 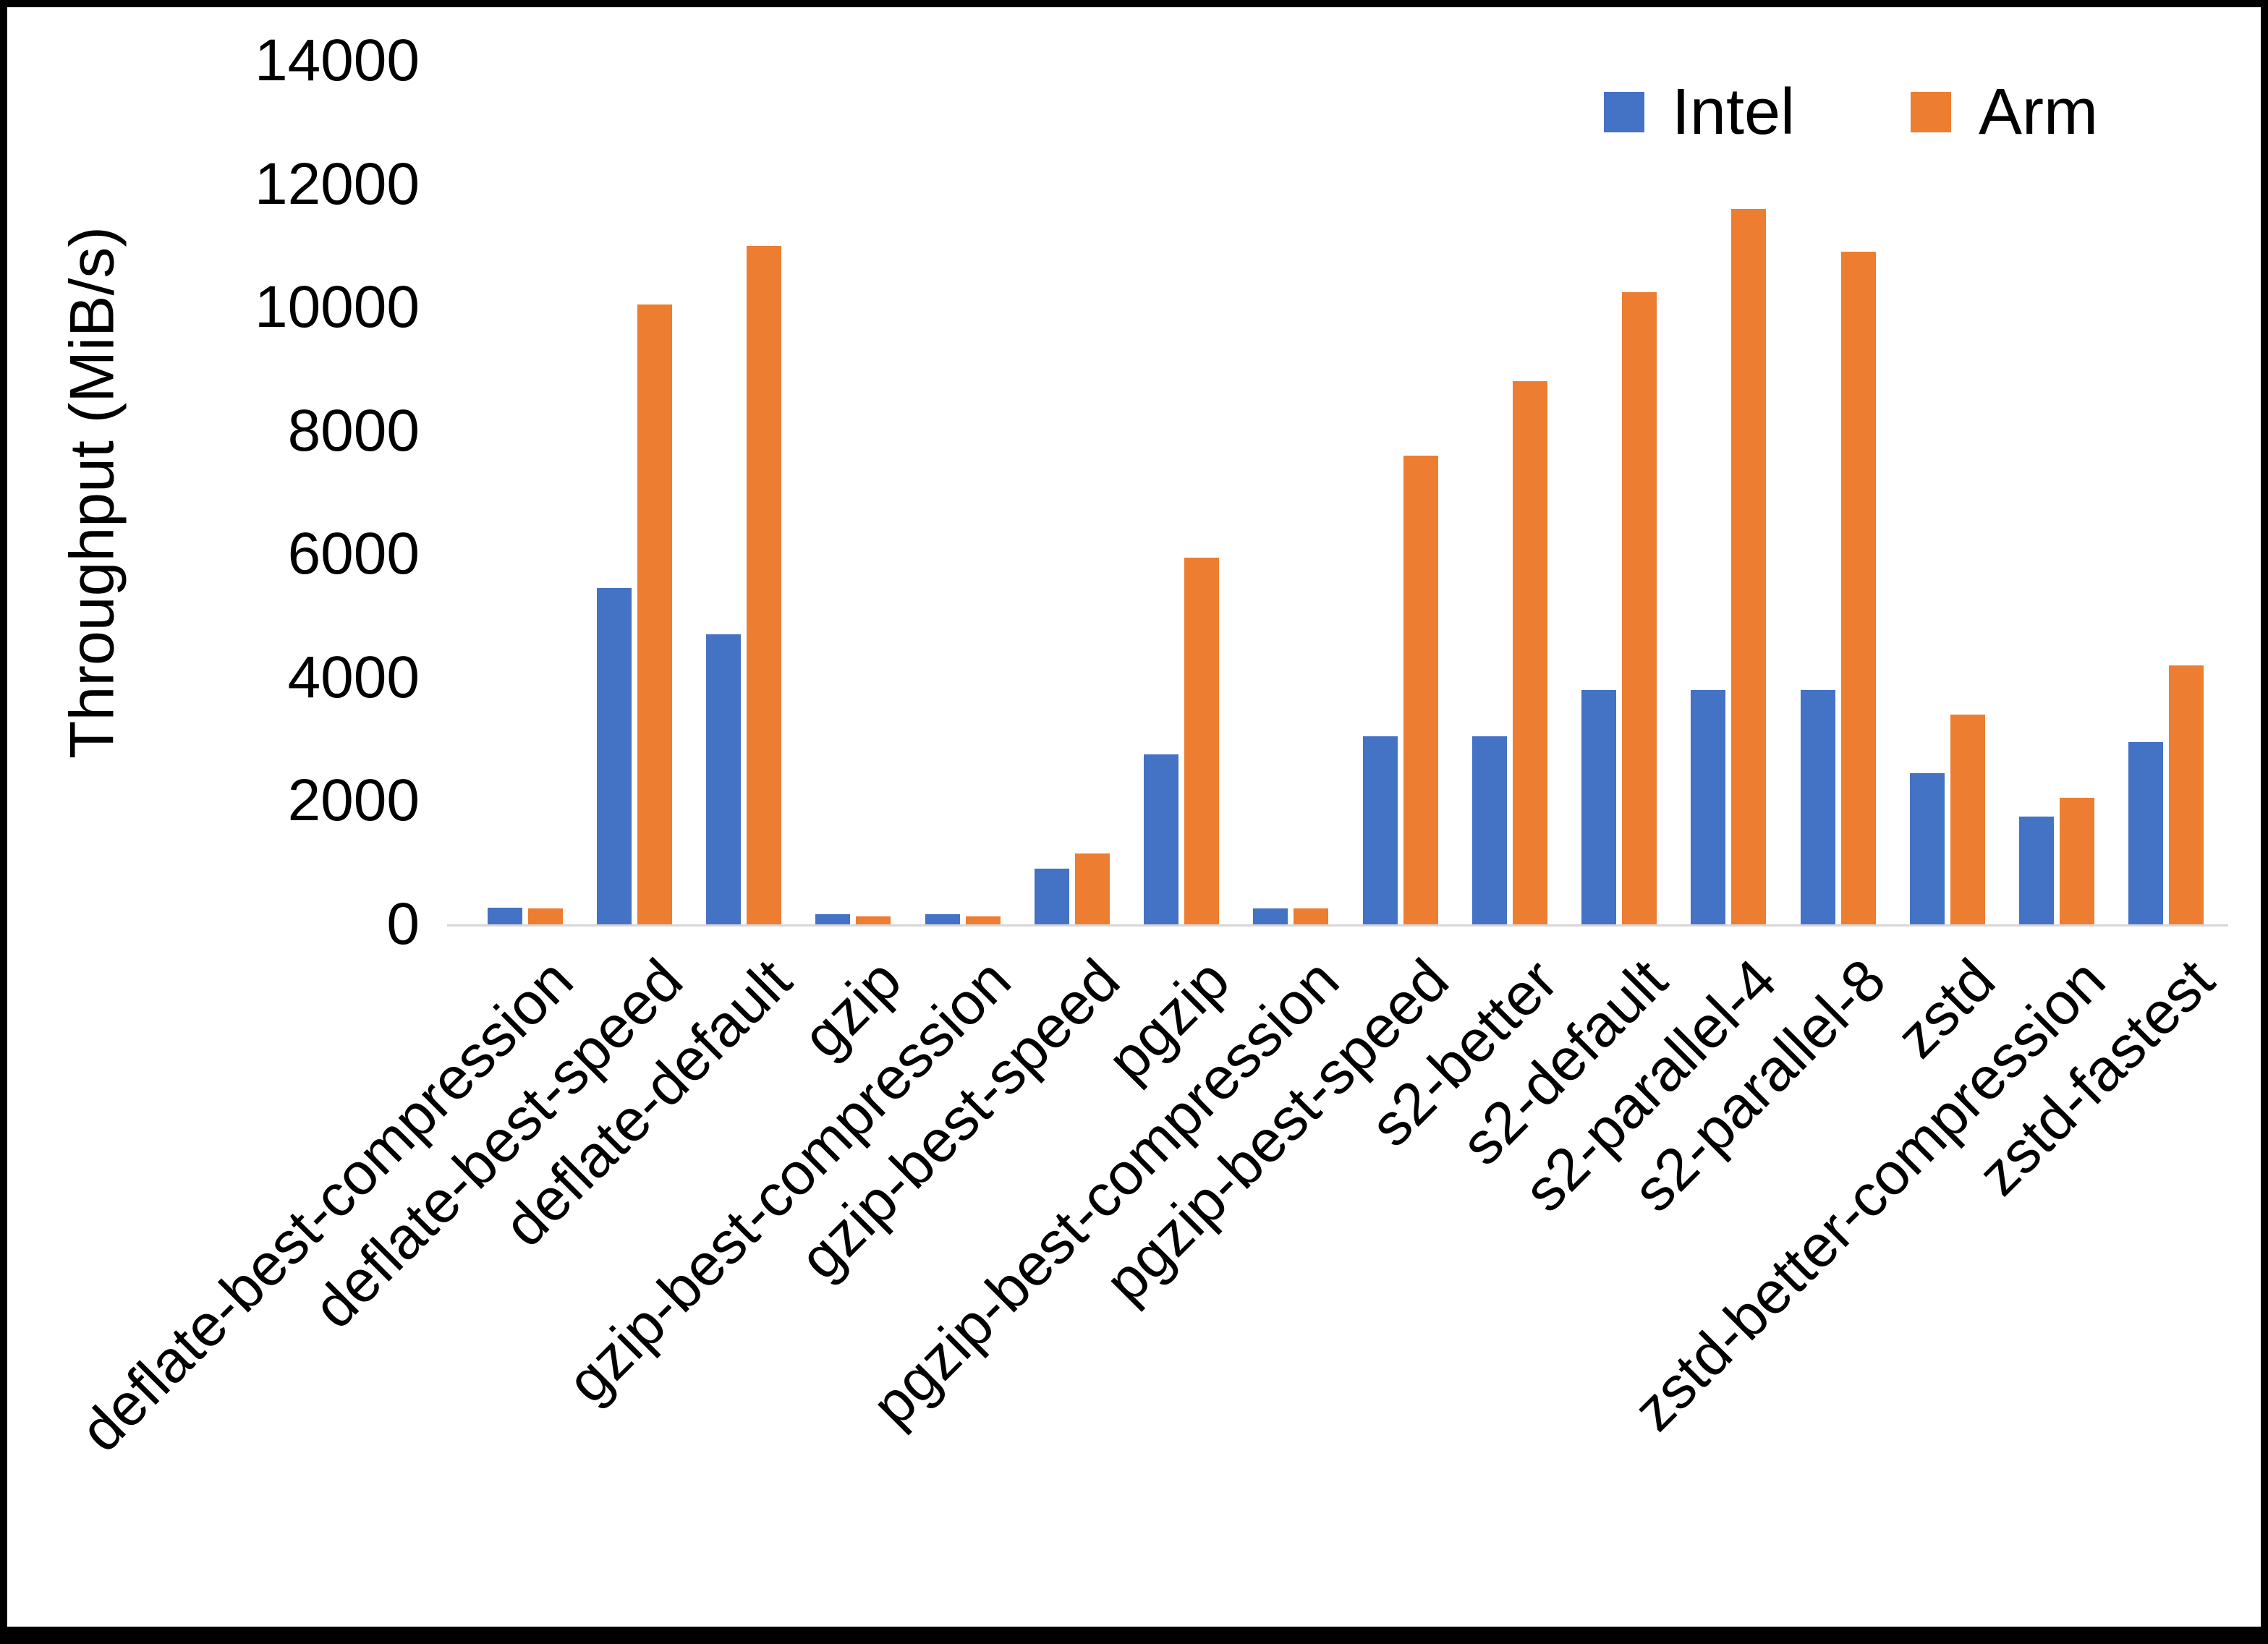 What do you see at coordinates (724, 779) in the screenshot?
I see `bar-intel-deflate-default` at bounding box center [724, 779].